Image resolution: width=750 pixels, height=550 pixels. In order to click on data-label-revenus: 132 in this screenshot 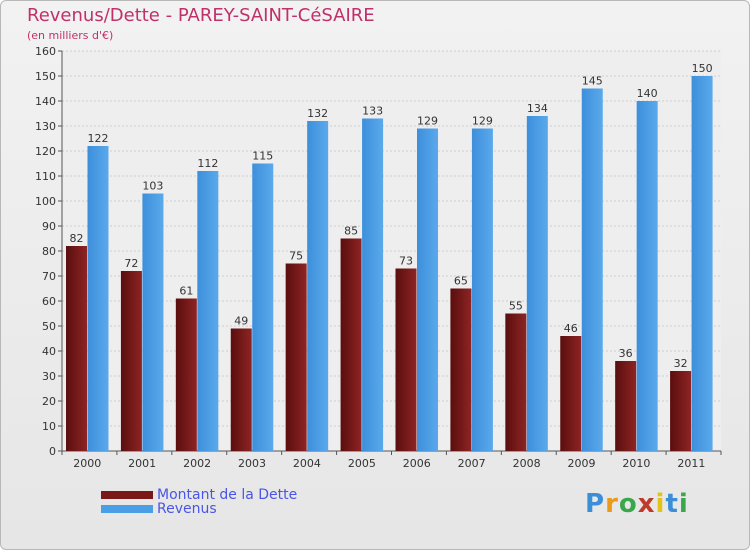, I will do `click(317, 113)`.